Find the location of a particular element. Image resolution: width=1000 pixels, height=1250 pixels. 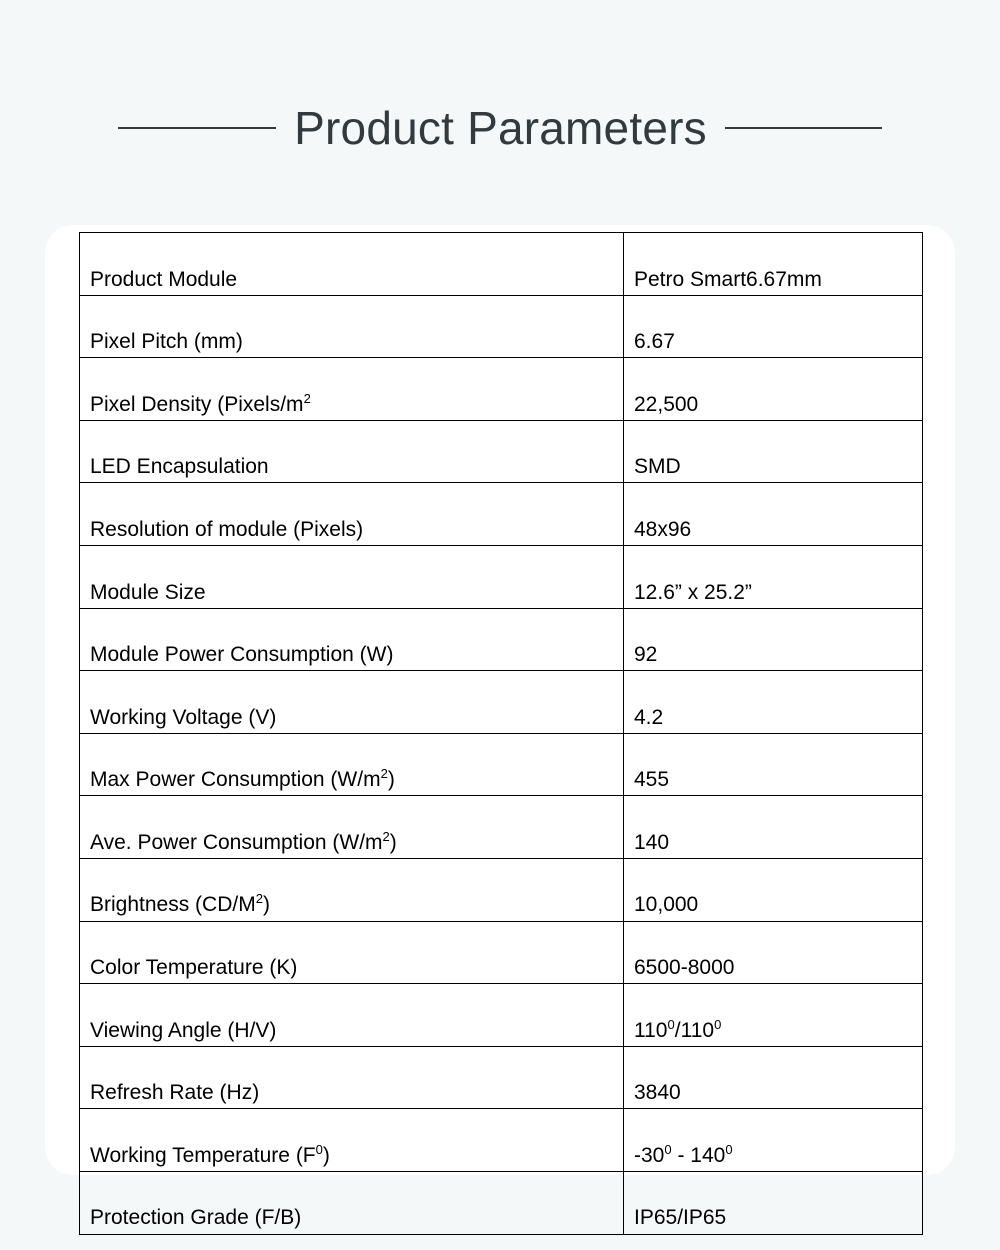

page-title-block: Product Parameters is located at coordinates (500, 128).